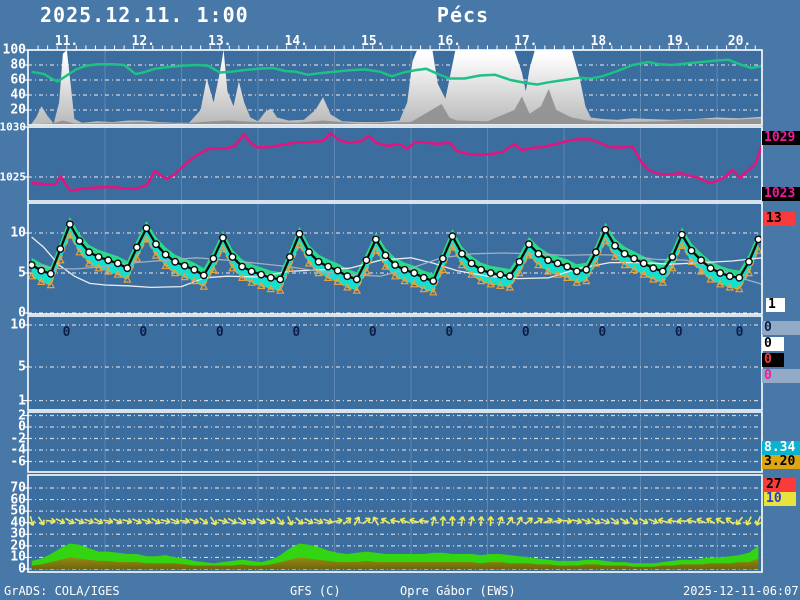  What do you see at coordinates (458, 591) in the screenshot?
I see `footer-credit: Opre Gábor (EWS)` at bounding box center [458, 591].